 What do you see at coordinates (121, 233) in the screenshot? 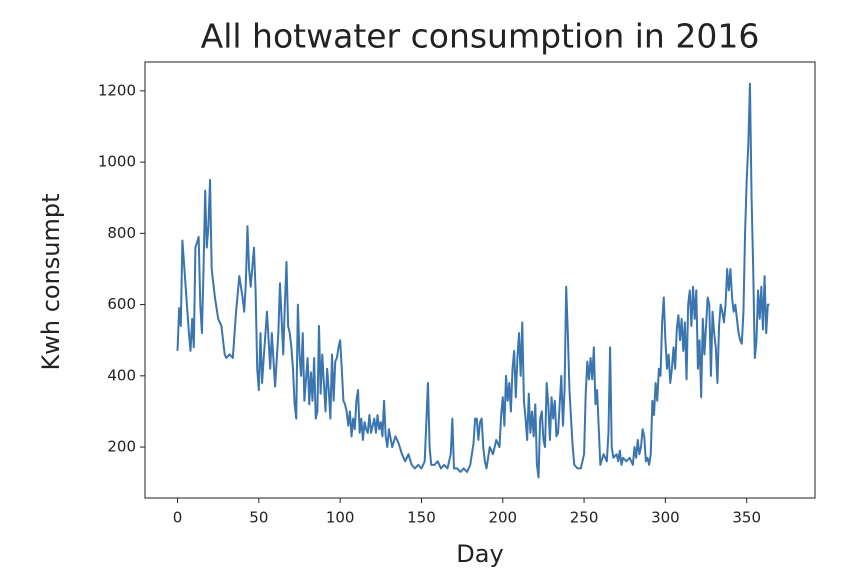
I see `y-tick-label: 800` at bounding box center [121, 233].